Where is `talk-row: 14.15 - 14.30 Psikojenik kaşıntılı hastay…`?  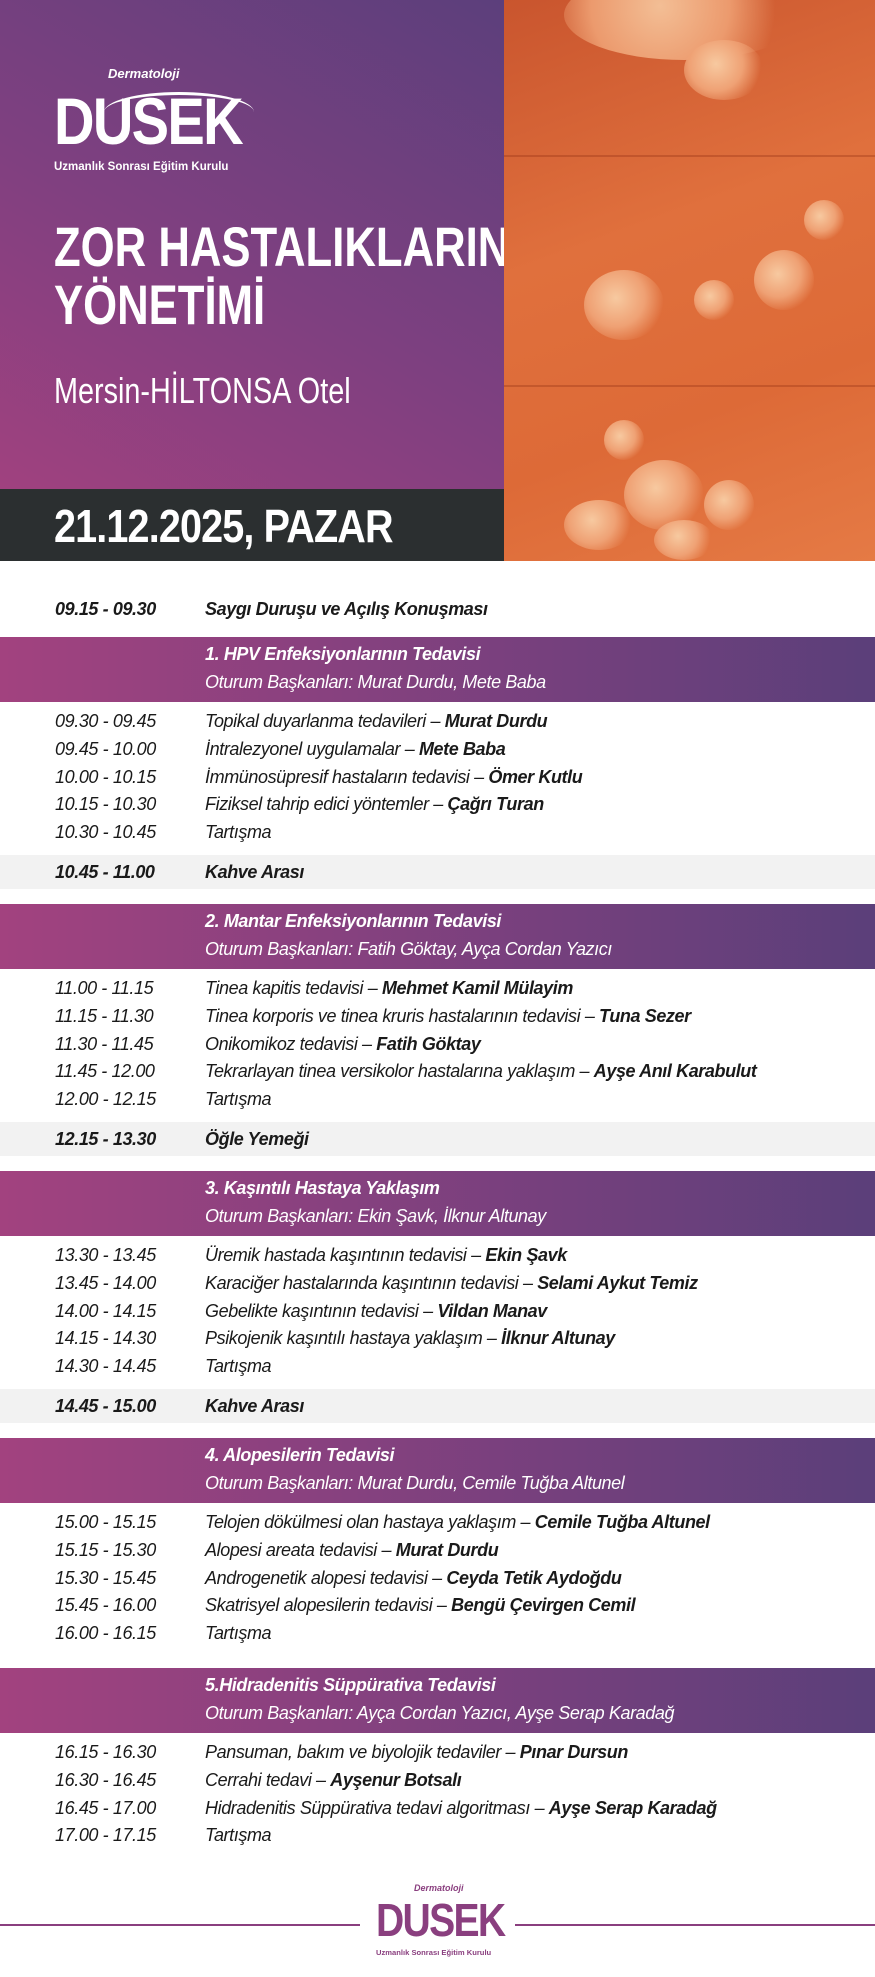 talk-row: 14.15 - 14.30 Psikojenik kaşıntılı hastay… is located at coordinates (437, 1339).